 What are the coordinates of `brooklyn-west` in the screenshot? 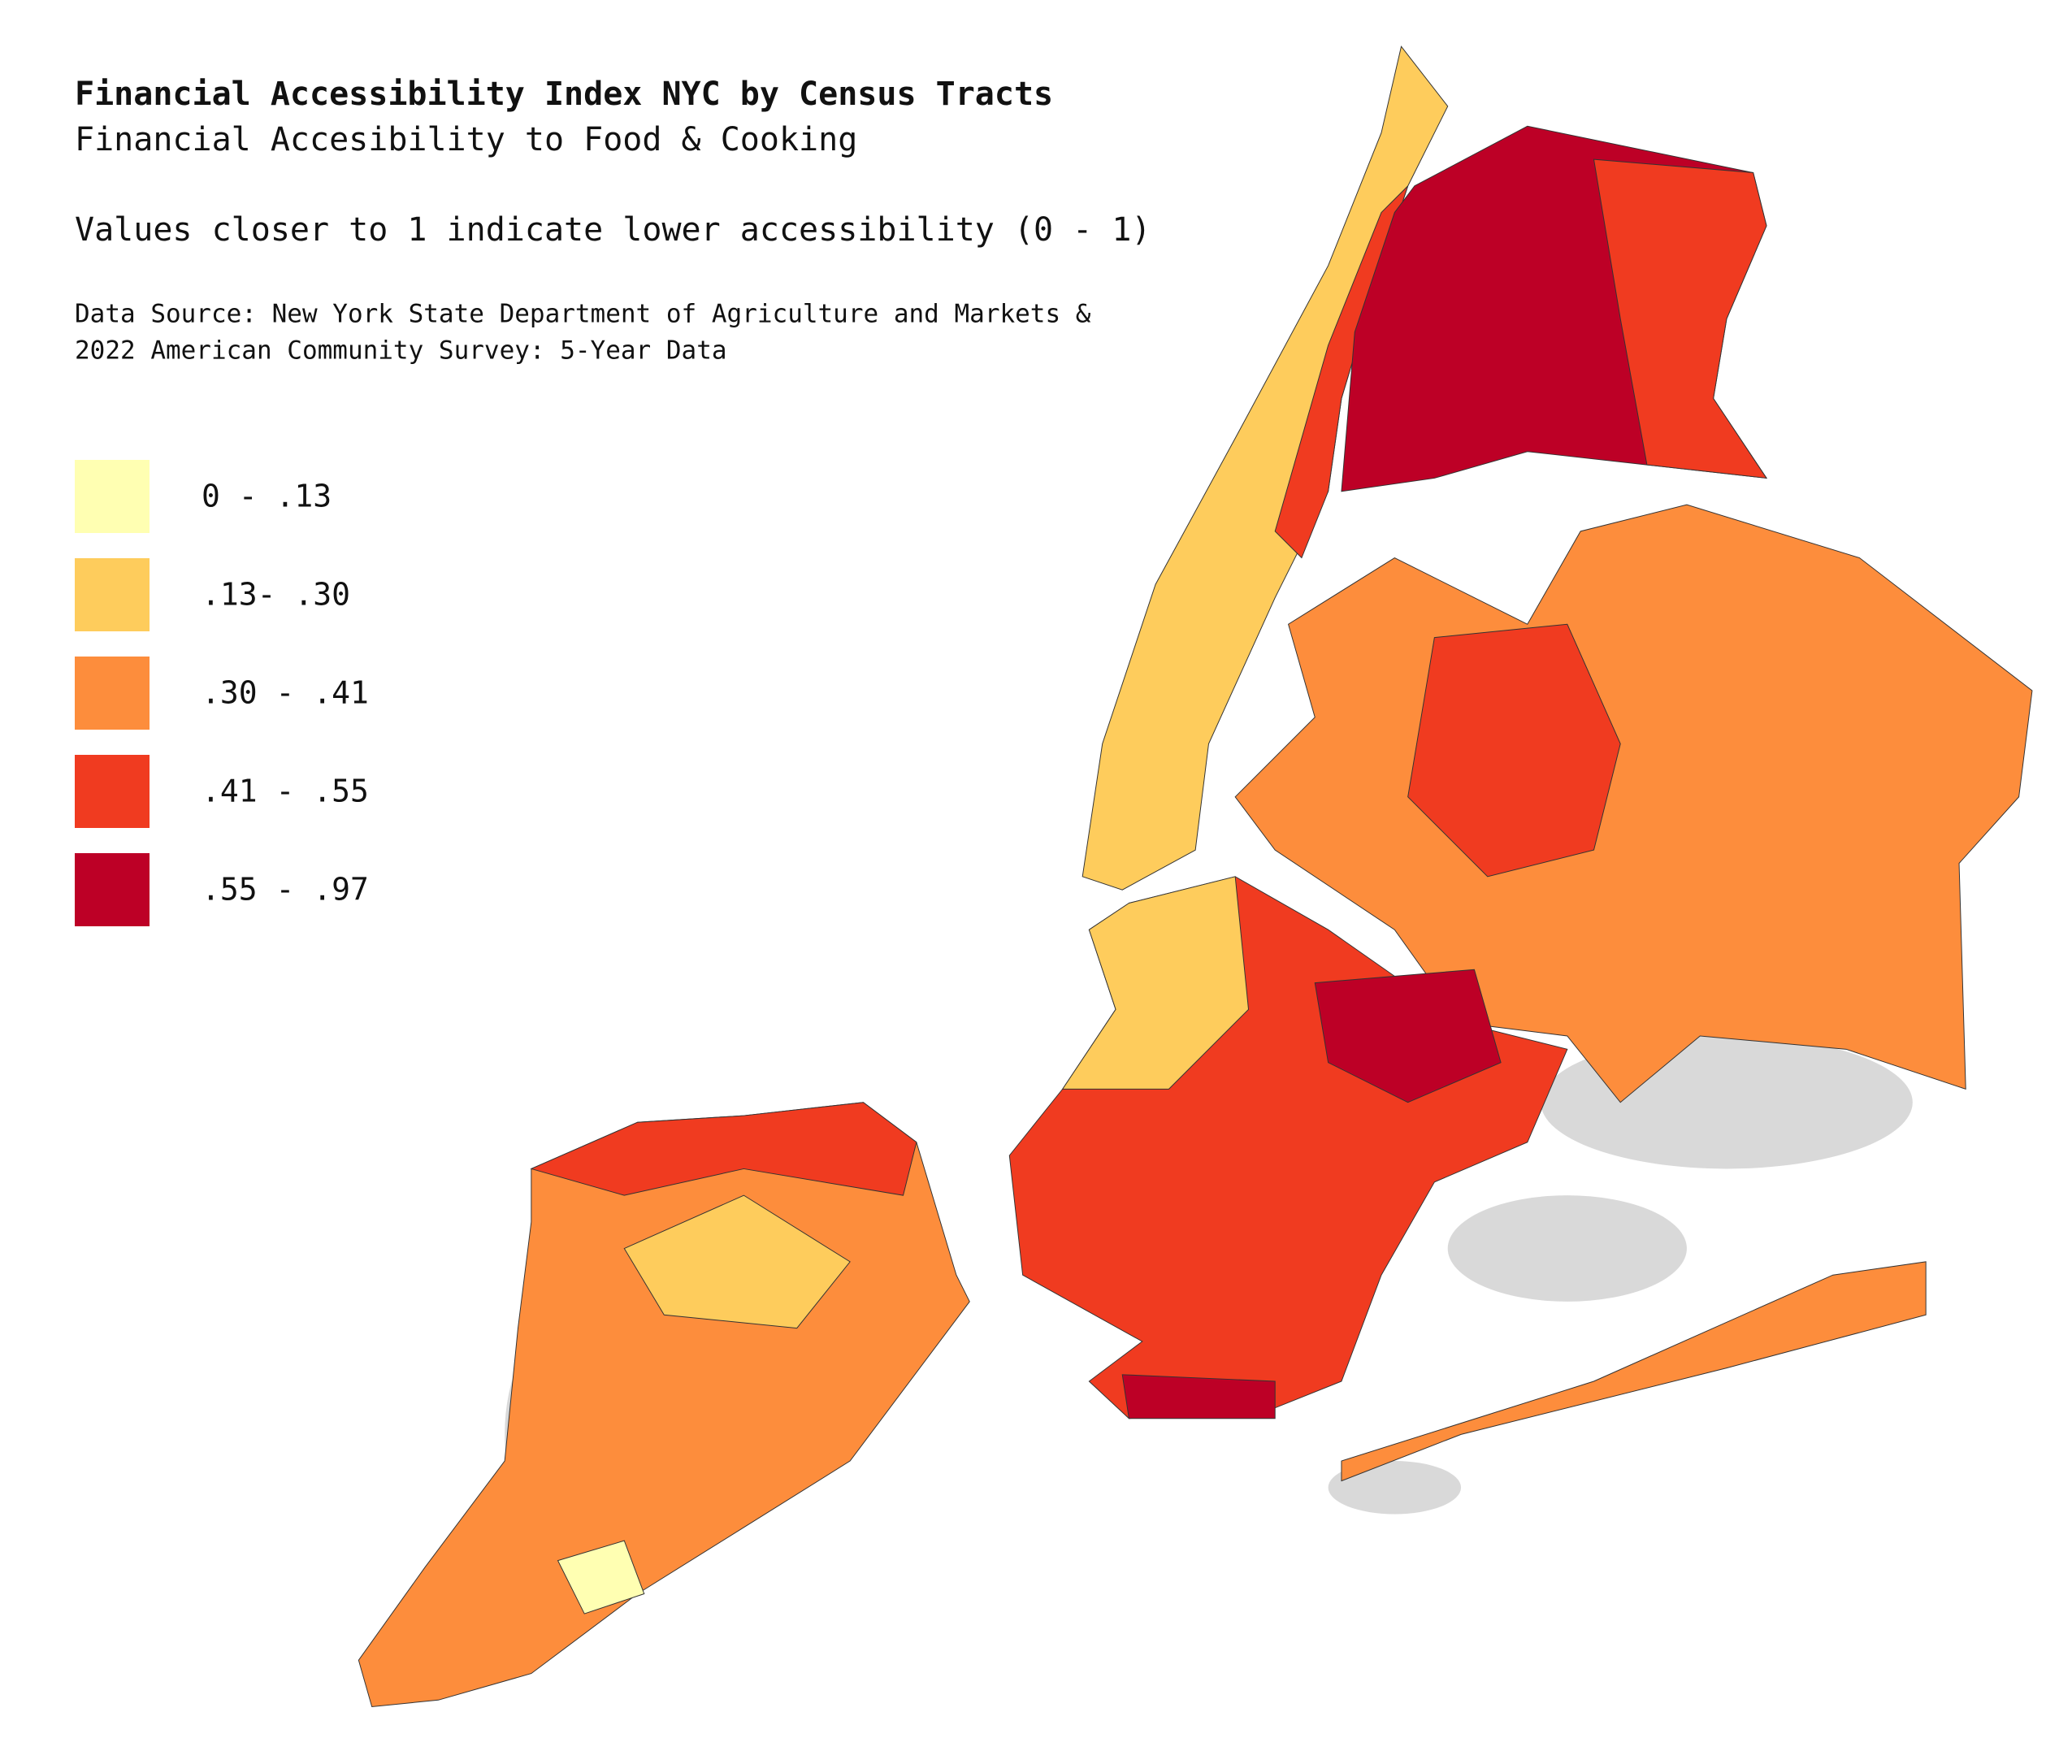 It's located at (1155, 983).